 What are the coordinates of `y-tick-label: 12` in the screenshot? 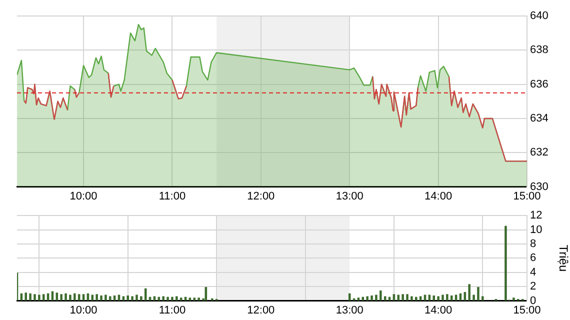 It's located at (536, 216).